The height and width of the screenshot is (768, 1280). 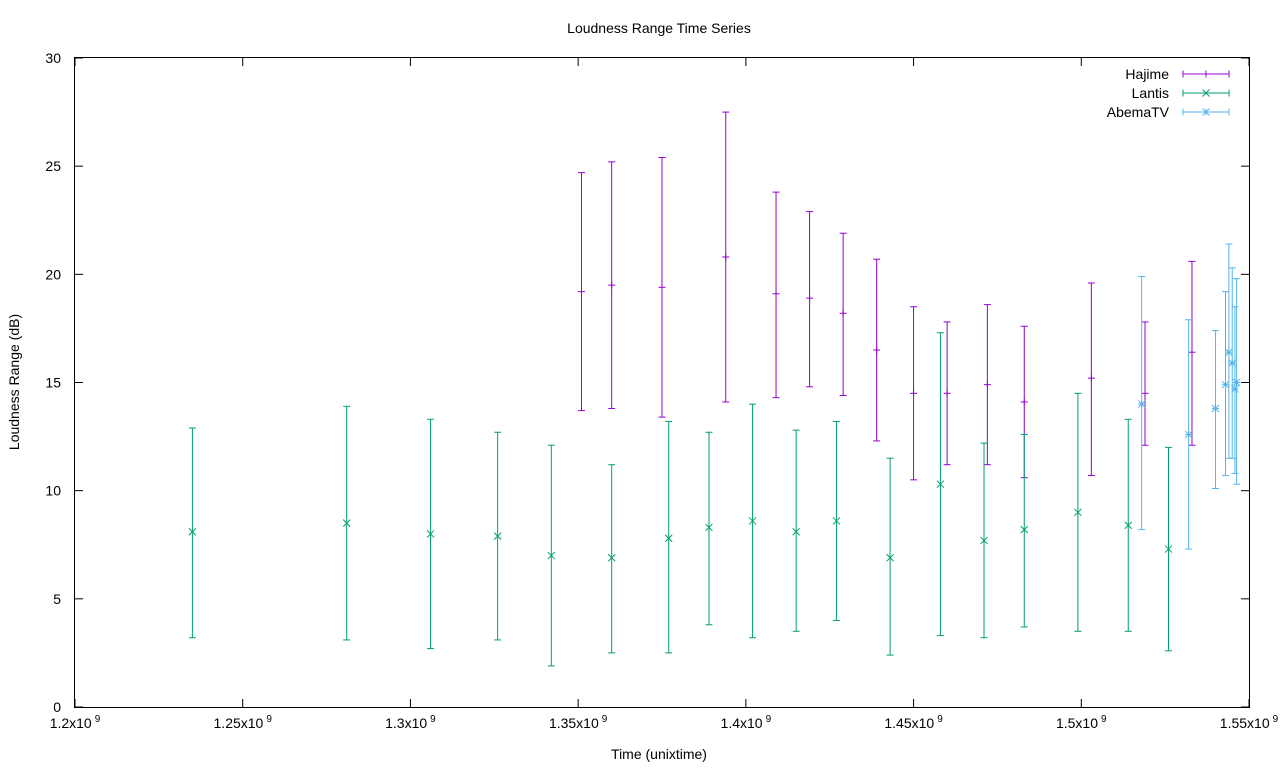 I want to click on x-tick-mantissa: 1.55x10, so click(x=1245, y=723).